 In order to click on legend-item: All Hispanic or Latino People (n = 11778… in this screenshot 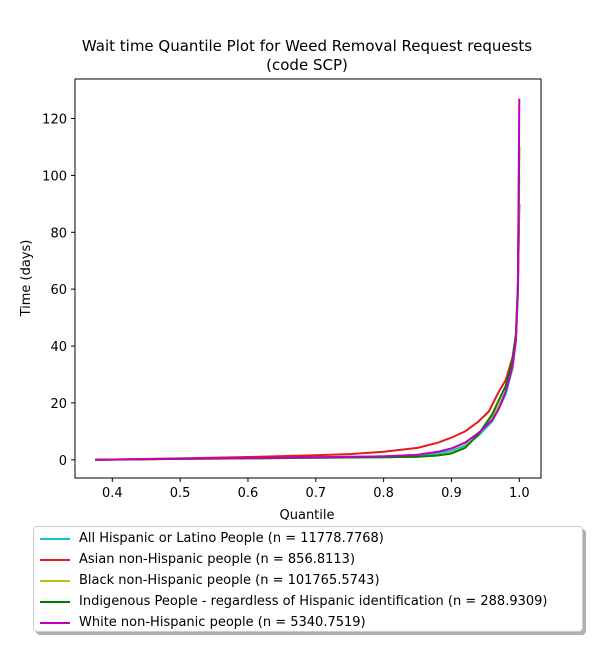, I will do `click(209, 538)`.